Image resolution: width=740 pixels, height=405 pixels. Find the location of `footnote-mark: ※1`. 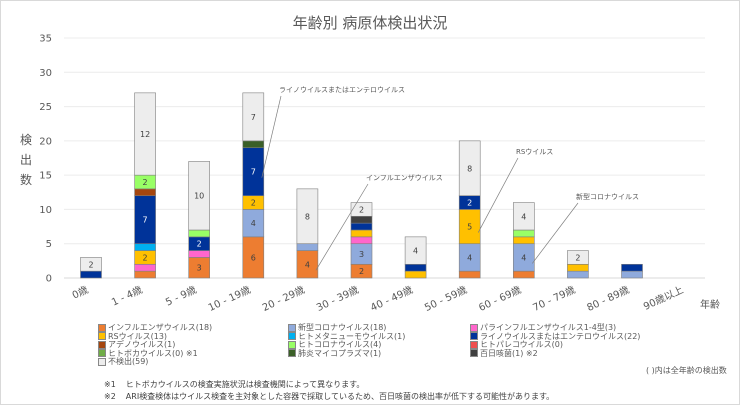

footnote-mark: ※1 is located at coordinates (110, 384).